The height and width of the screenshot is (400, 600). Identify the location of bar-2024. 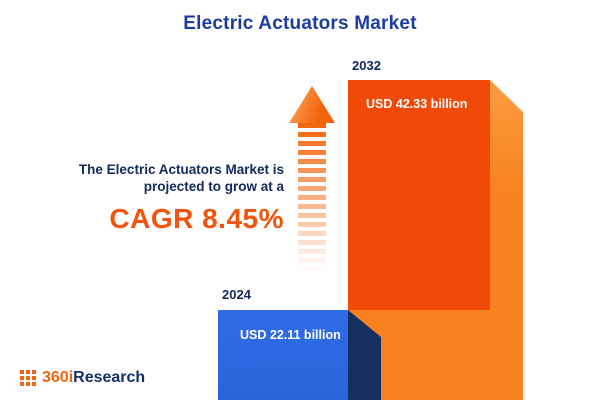
(283, 355).